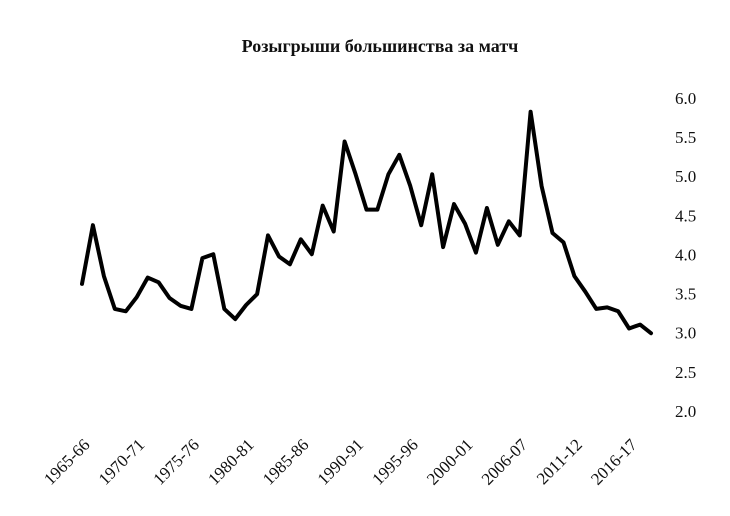  Describe the element at coordinates (685, 137) in the screenshot. I see `y-tick-label: 5.5` at that location.